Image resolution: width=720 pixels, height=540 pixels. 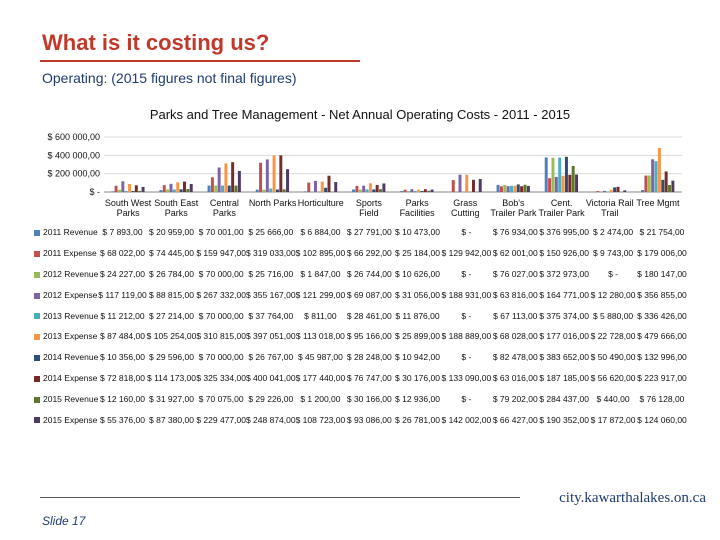 What do you see at coordinates (515, 315) in the screenshot?
I see `data-label: $ 67 113,00` at bounding box center [515, 315].